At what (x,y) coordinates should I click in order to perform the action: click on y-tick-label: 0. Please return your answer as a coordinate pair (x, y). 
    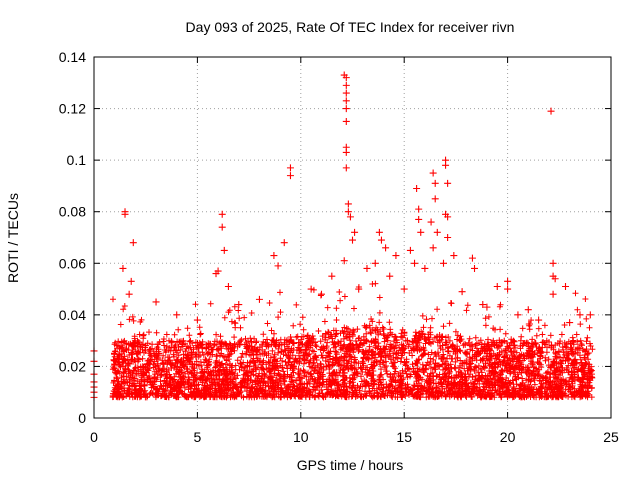
    Looking at the image, I should click on (82, 418).